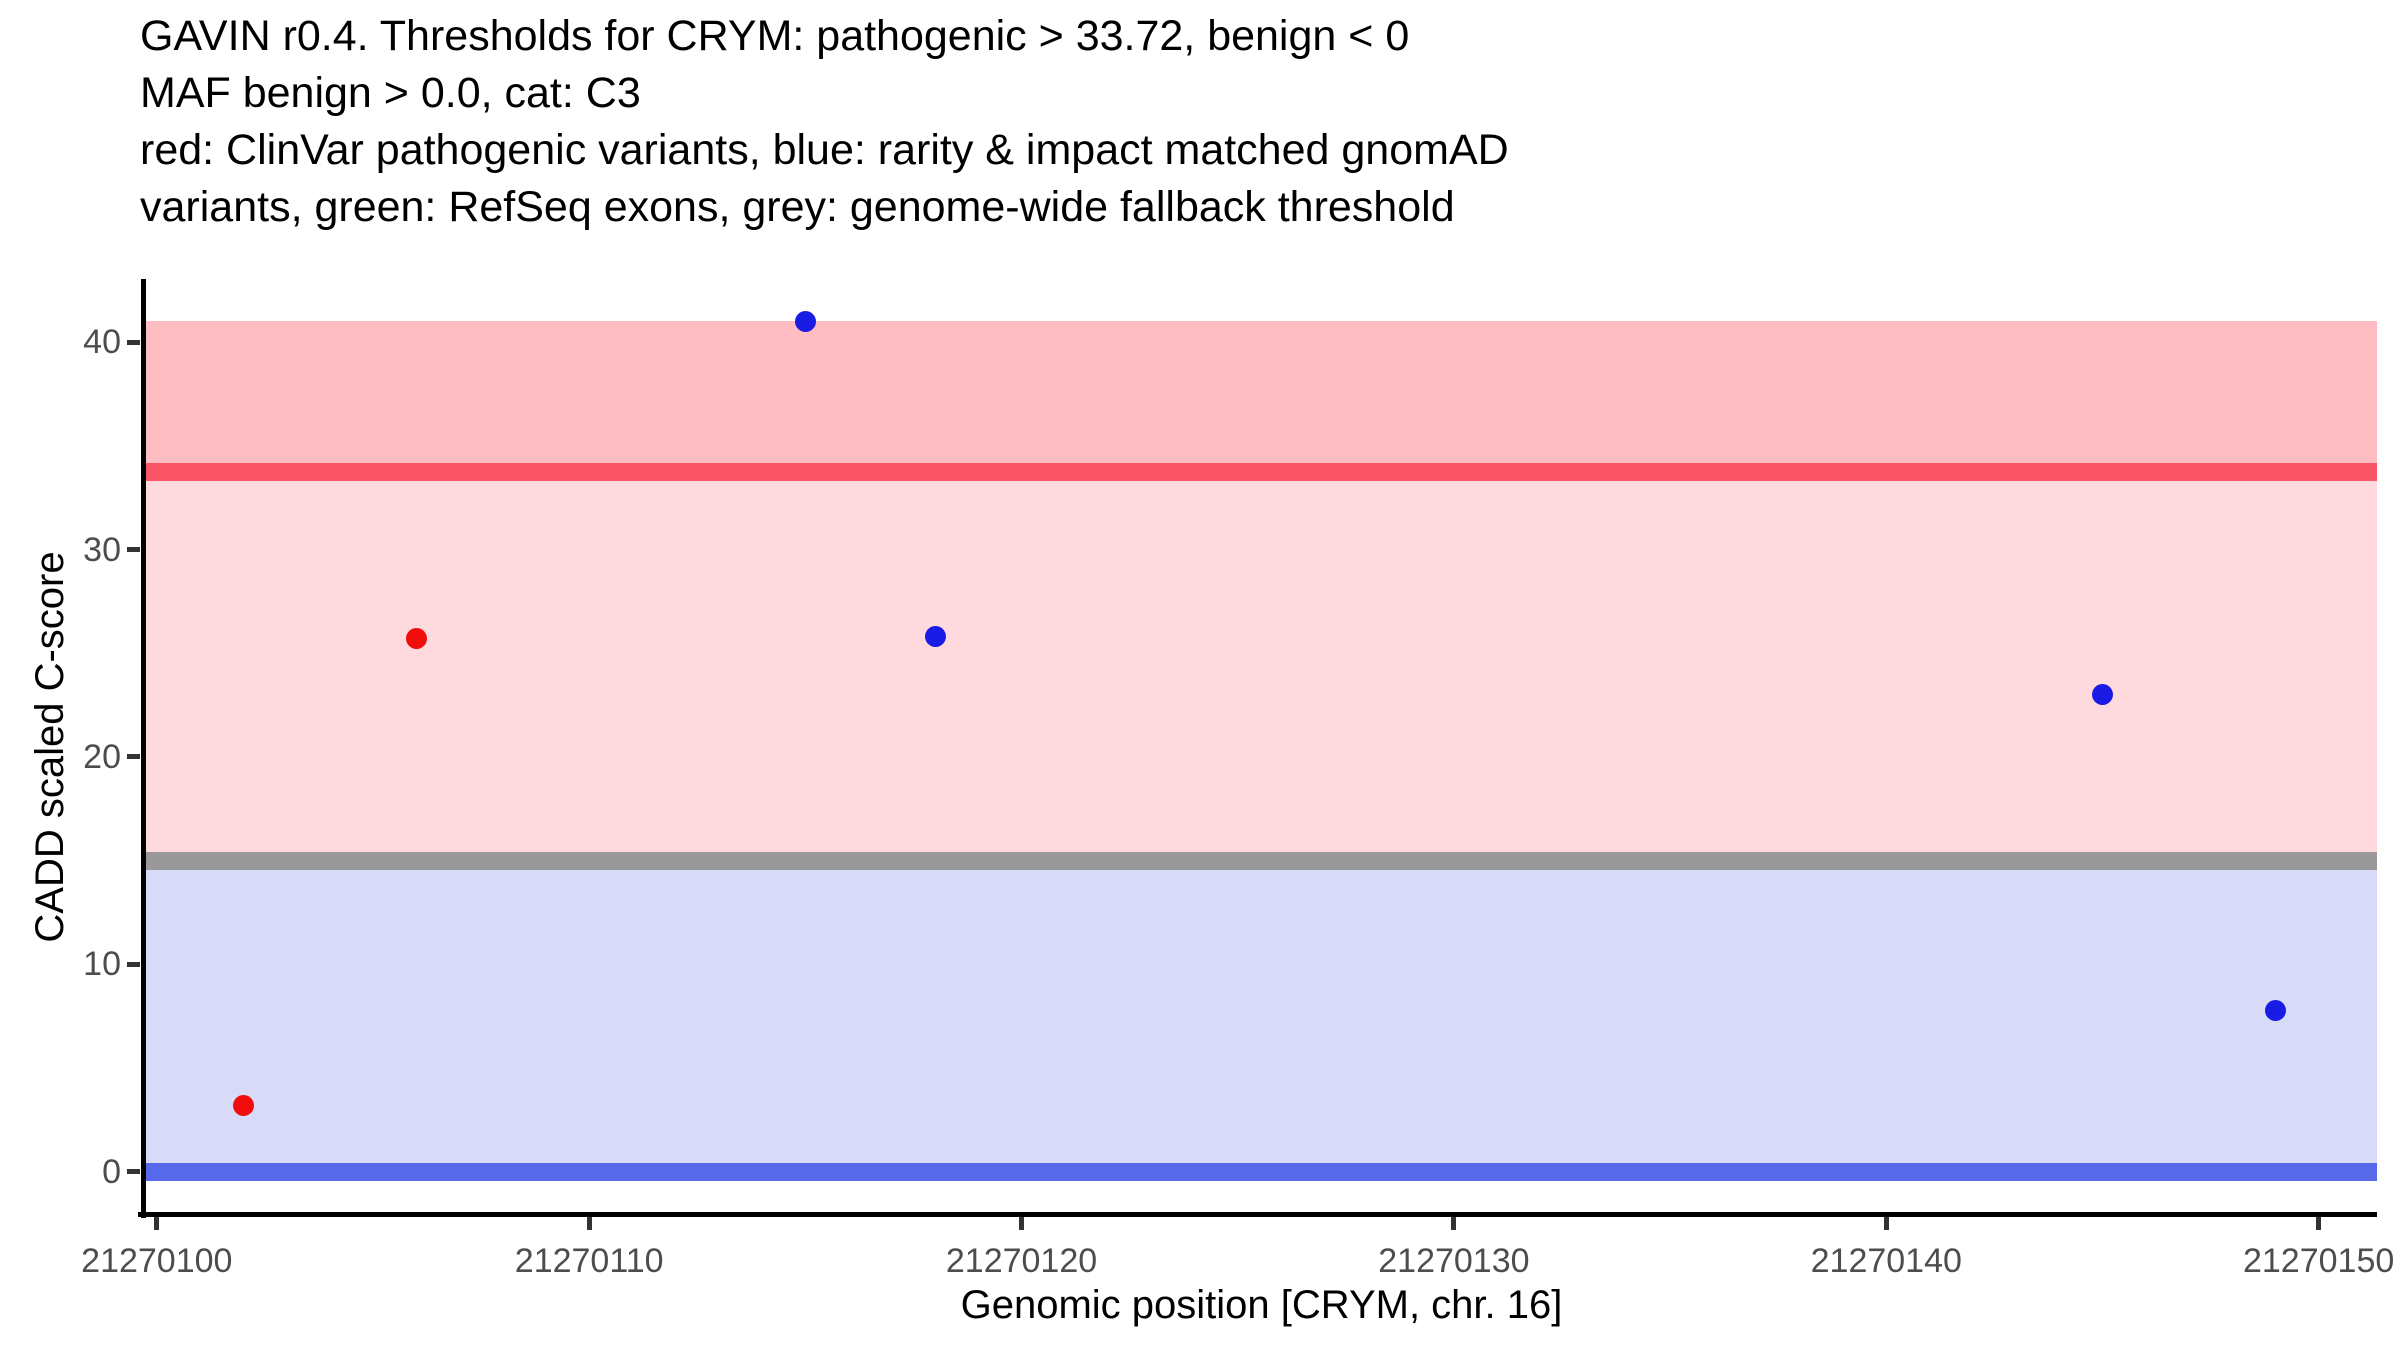  I want to click on x-axis-title: Genomic position [CRYM, chr. 16], so click(1261, 1305).